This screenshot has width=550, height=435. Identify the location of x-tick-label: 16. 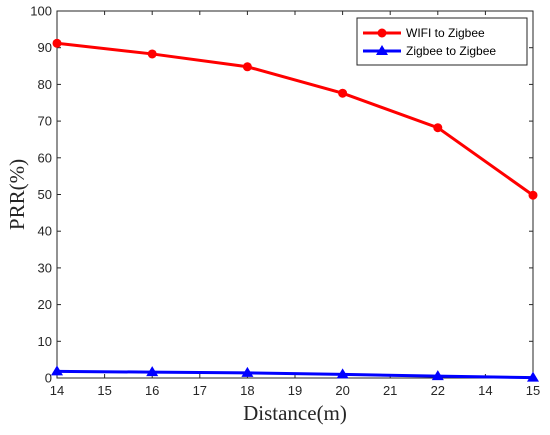
(152, 390).